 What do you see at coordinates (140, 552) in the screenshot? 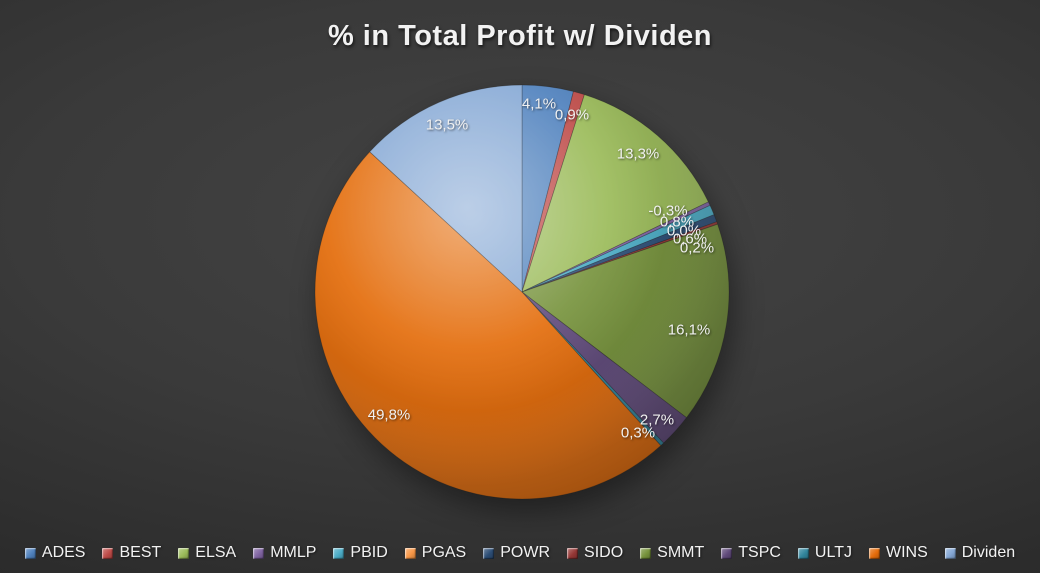
I see `legend-item-label: BEST` at bounding box center [140, 552].